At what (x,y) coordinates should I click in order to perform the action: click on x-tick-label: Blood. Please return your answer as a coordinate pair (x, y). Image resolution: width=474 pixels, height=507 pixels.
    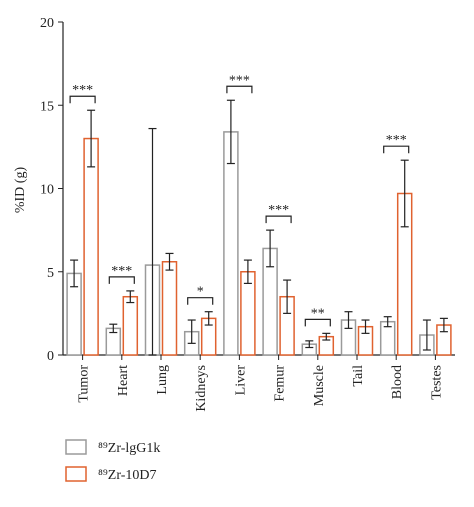
    Looking at the image, I should click on (397, 382).